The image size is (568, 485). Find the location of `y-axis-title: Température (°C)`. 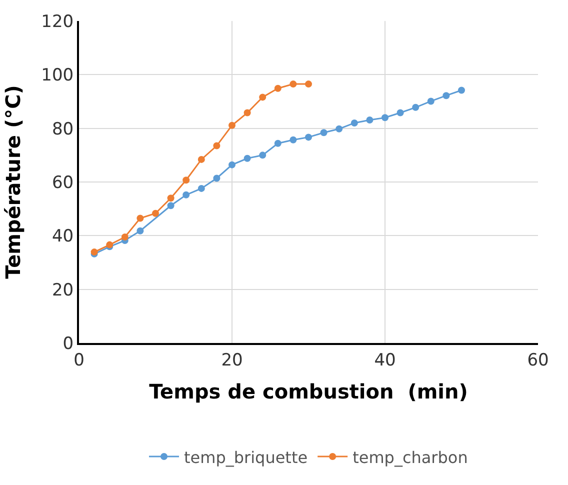

y-axis-title: Température (°C) is located at coordinates (13, 182).